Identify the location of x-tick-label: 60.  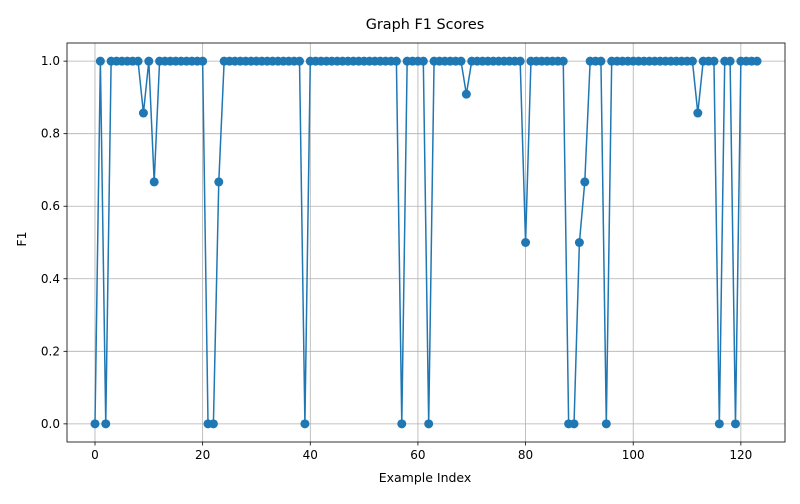
(417, 455).